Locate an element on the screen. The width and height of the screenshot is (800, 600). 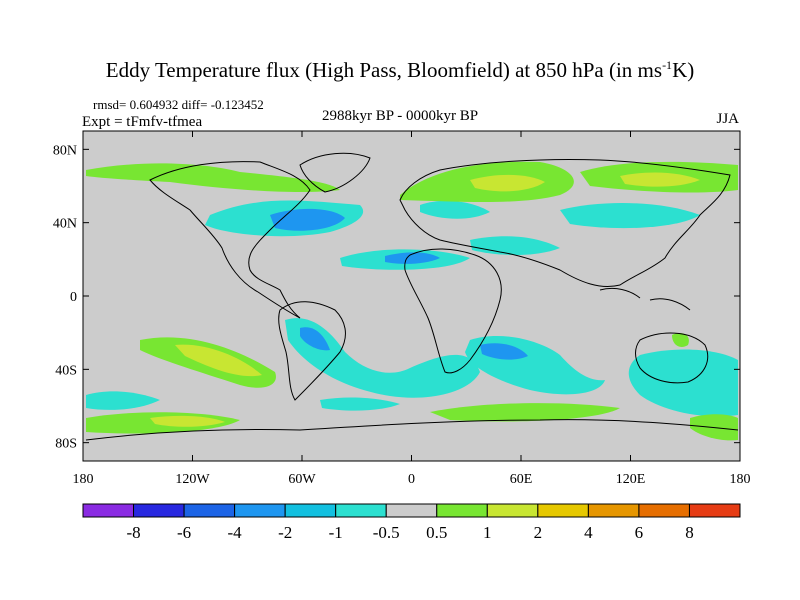
title-tail: K) is located at coordinates (683, 70).